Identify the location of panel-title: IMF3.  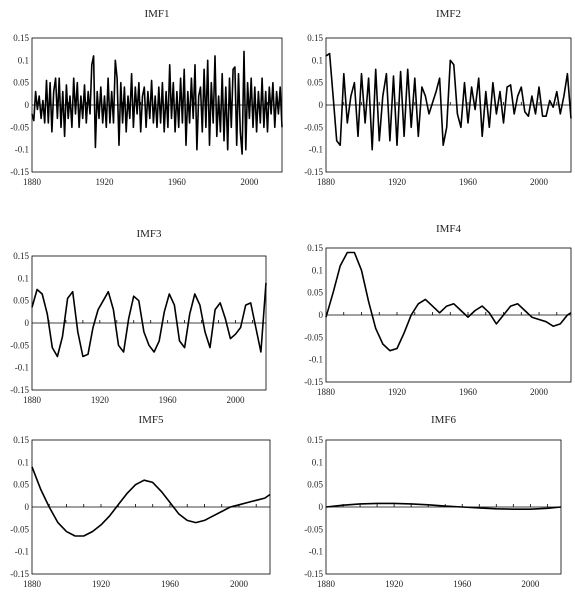
(149, 234).